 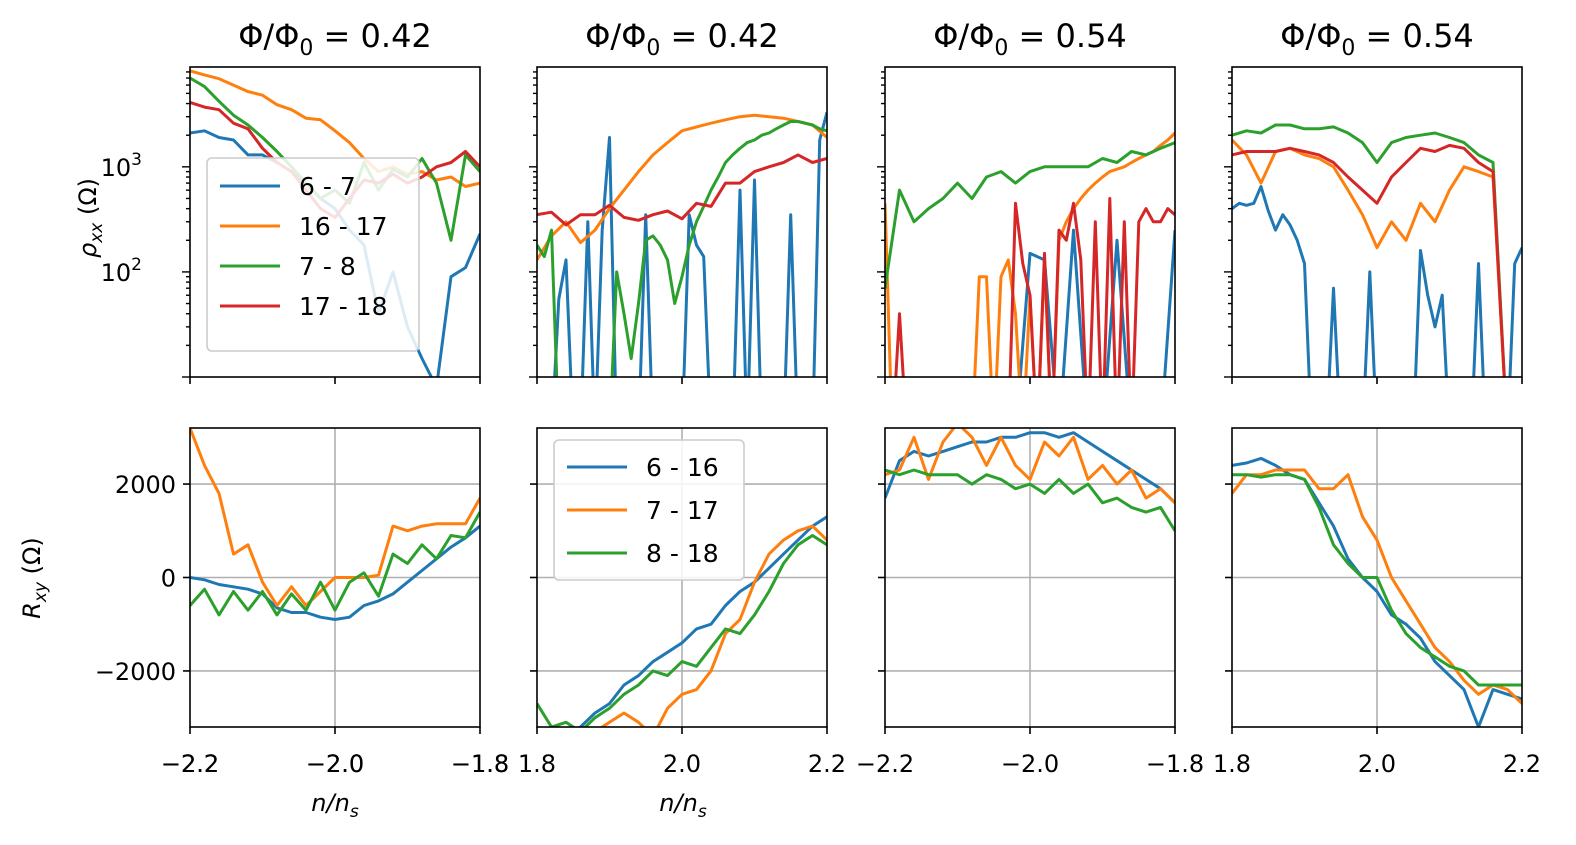 I want to click on y-tick-label: 10³, so click(x=121, y=166).